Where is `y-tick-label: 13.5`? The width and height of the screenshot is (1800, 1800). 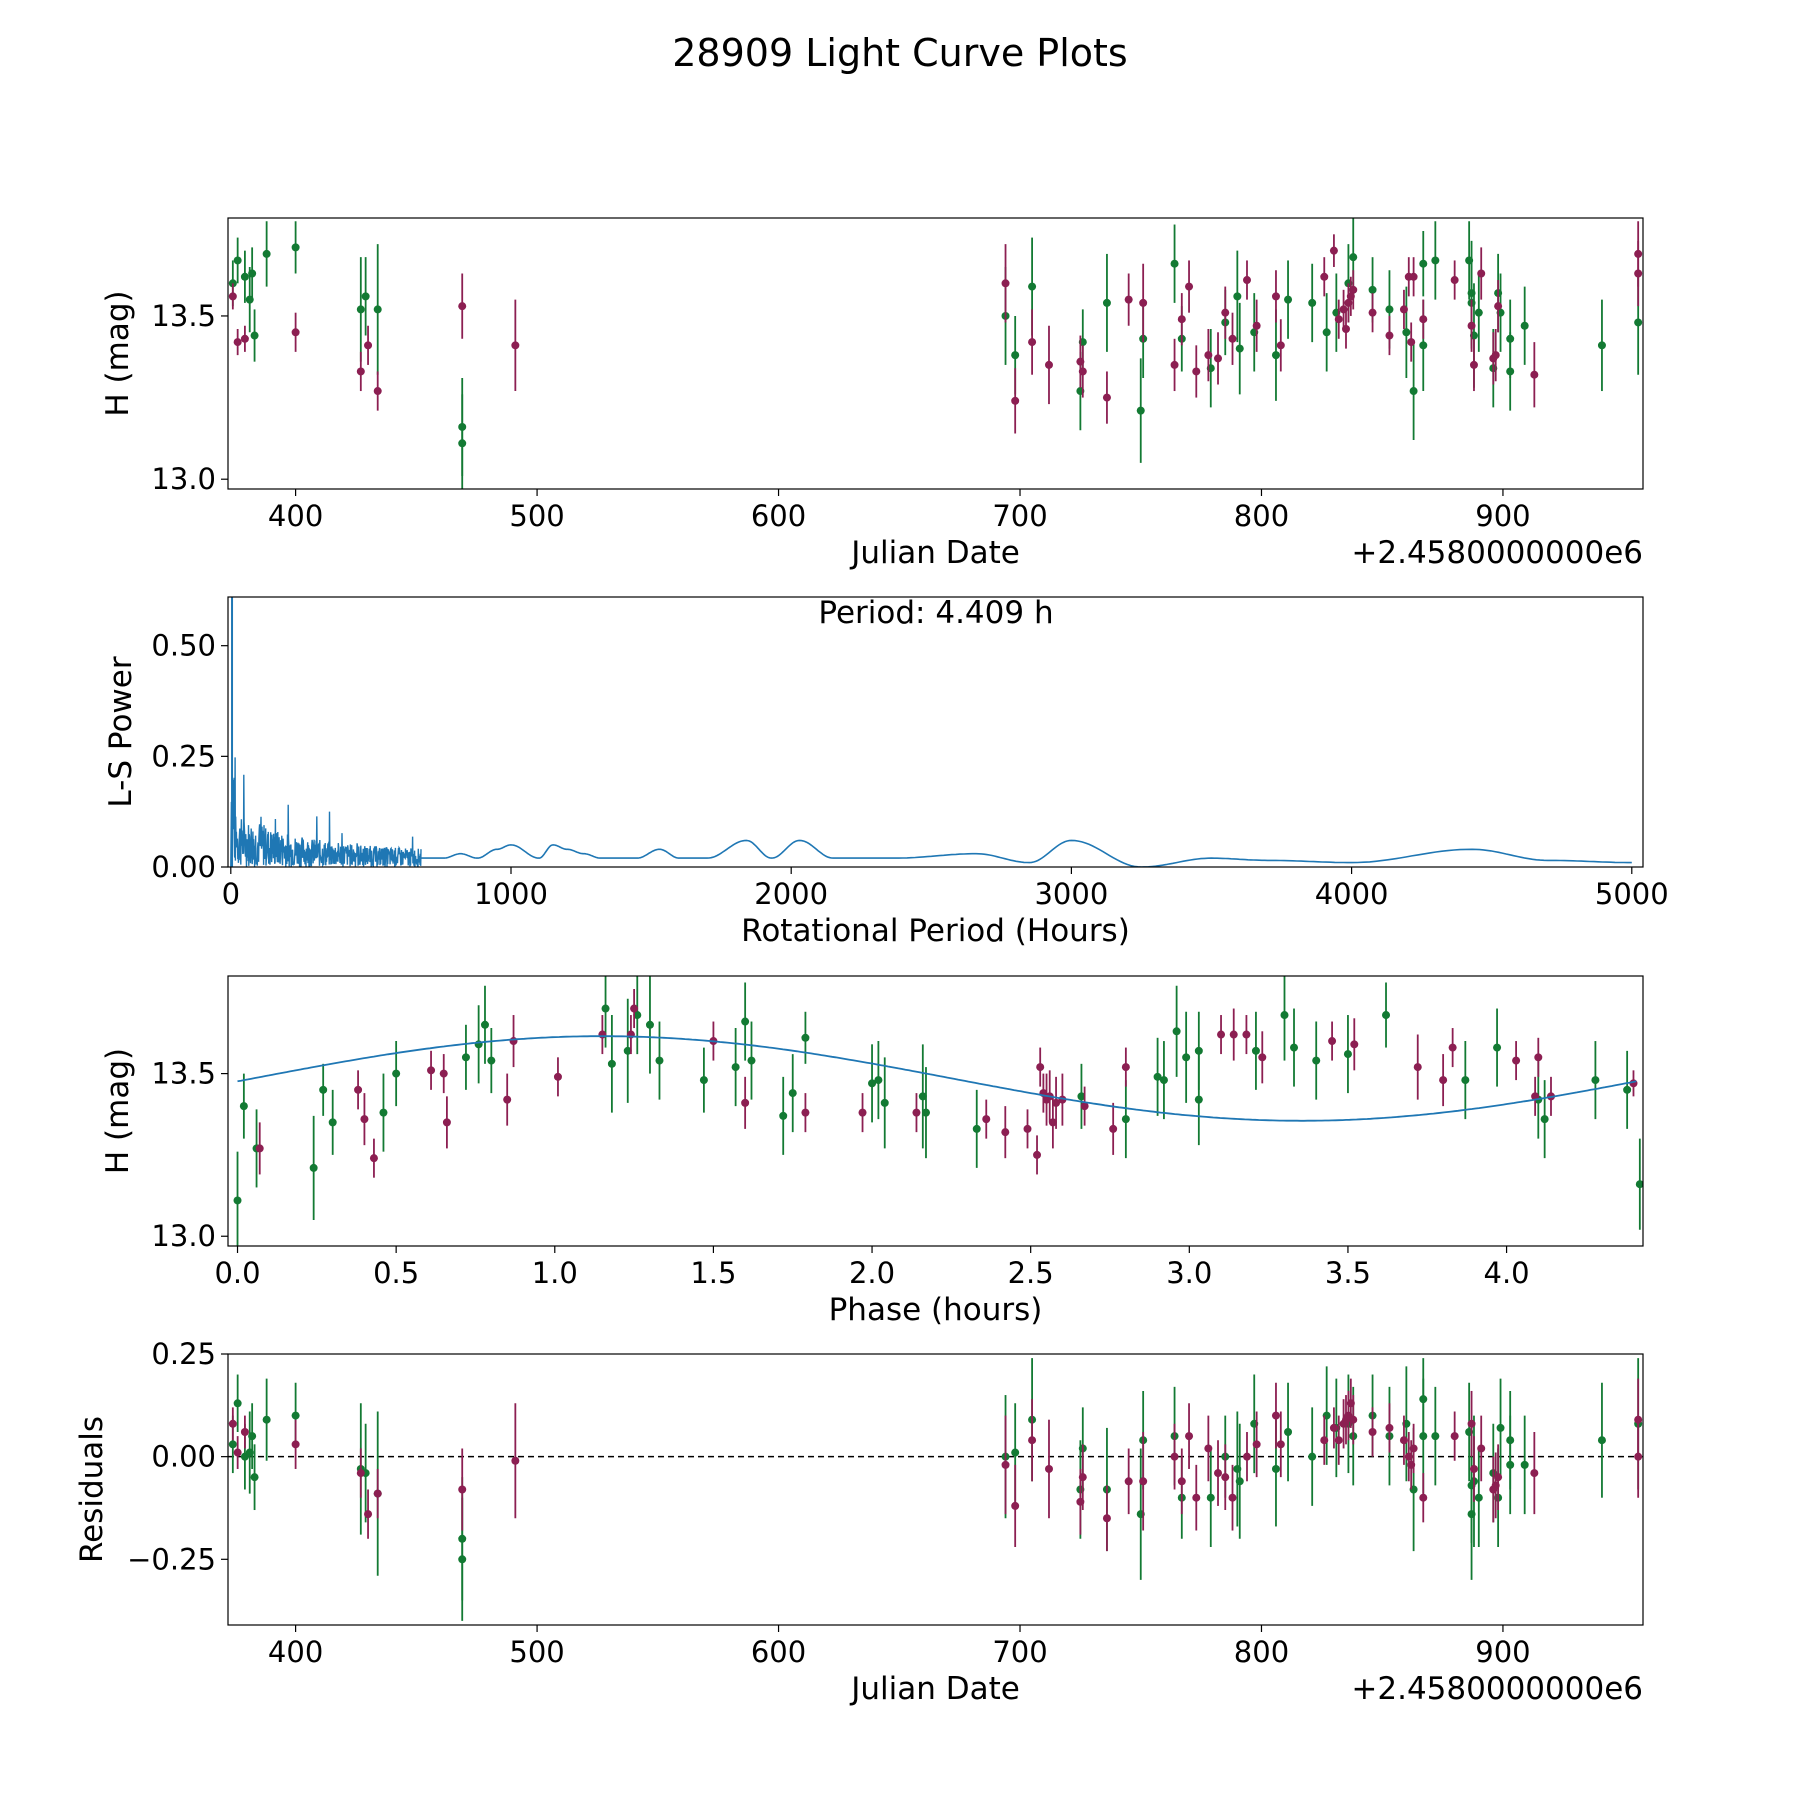
y-tick-label: 13.5 is located at coordinates (183, 316).